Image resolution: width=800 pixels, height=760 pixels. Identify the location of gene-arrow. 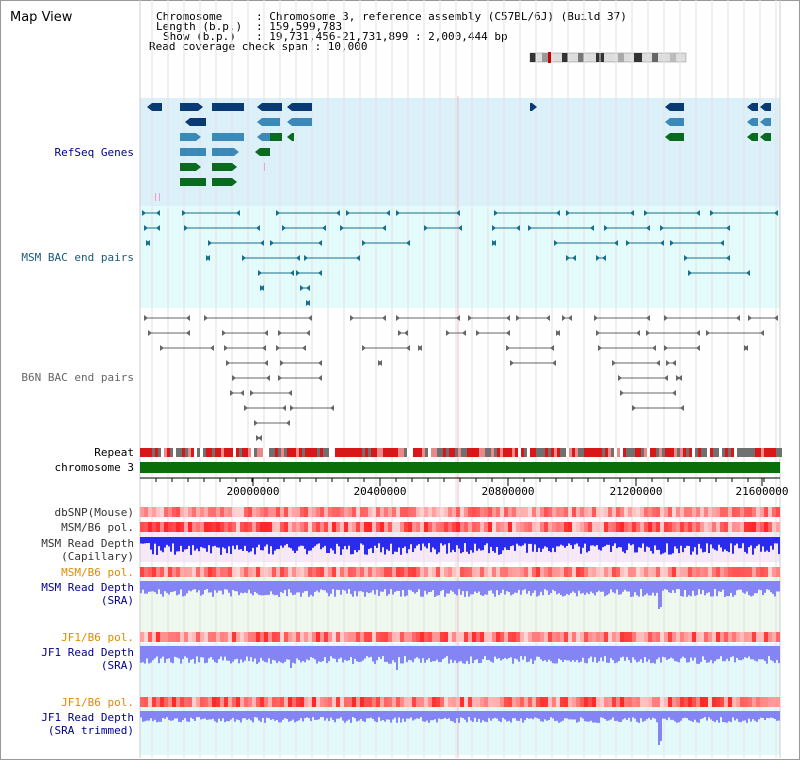
(289, 107).